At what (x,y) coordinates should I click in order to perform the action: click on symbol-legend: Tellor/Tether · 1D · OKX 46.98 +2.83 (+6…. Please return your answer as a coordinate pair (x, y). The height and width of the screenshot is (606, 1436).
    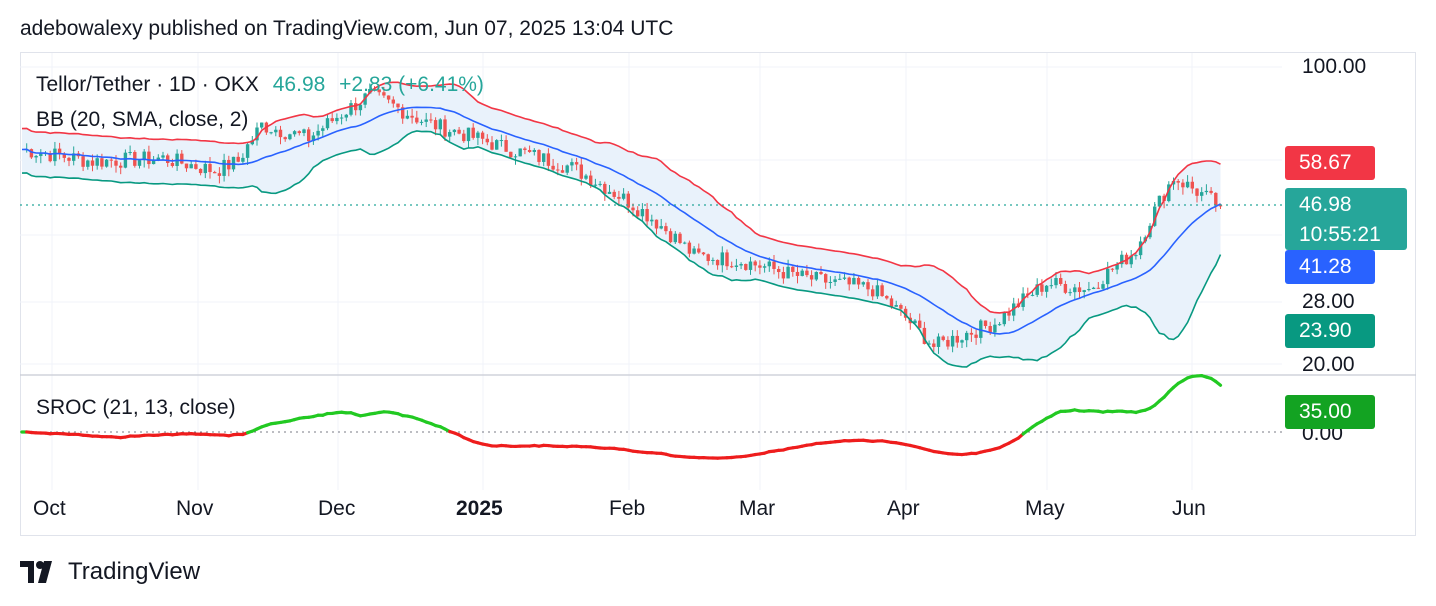
    Looking at the image, I should click on (260, 85).